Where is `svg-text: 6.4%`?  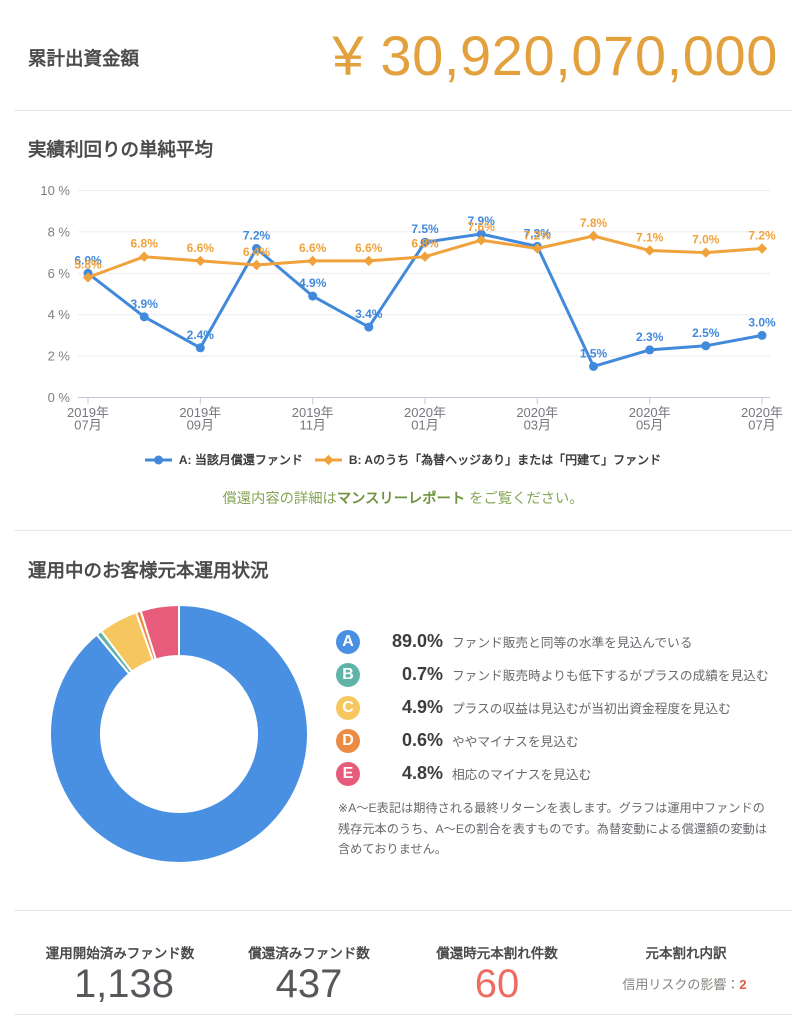 svg-text: 6.4% is located at coordinates (257, 252).